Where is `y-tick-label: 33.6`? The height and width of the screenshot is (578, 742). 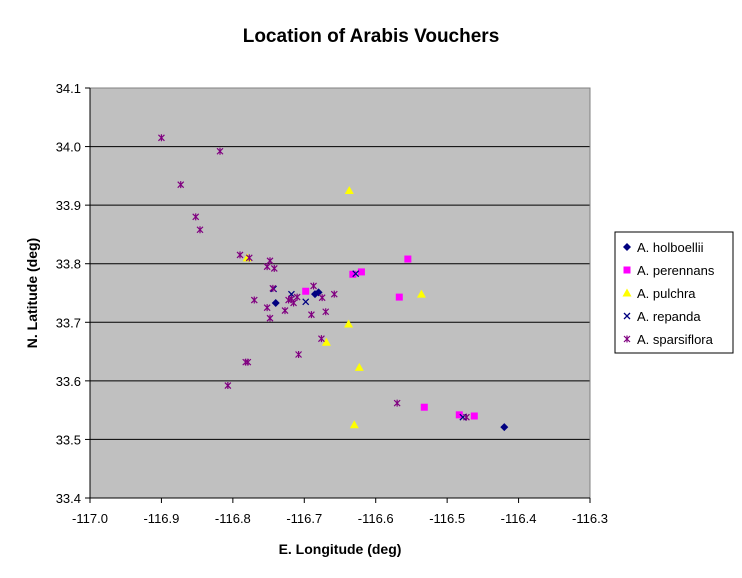 y-tick-label: 33.6 is located at coordinates (68, 381).